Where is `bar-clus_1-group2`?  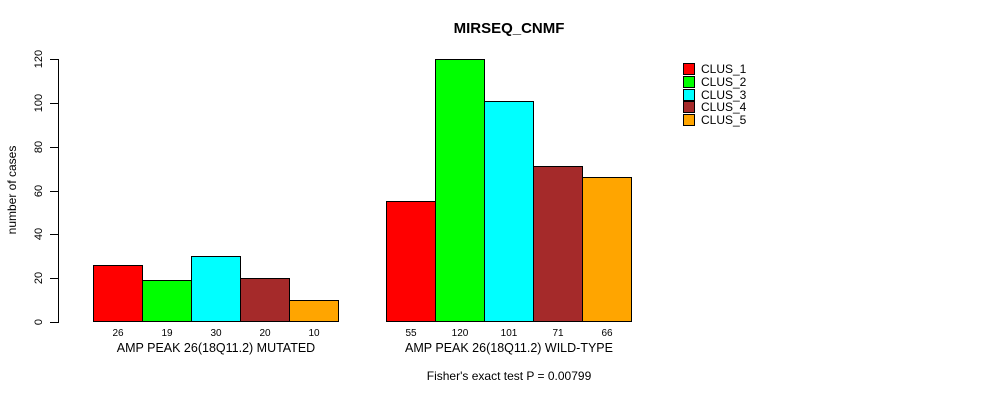 bar-clus_1-group2 is located at coordinates (411, 261).